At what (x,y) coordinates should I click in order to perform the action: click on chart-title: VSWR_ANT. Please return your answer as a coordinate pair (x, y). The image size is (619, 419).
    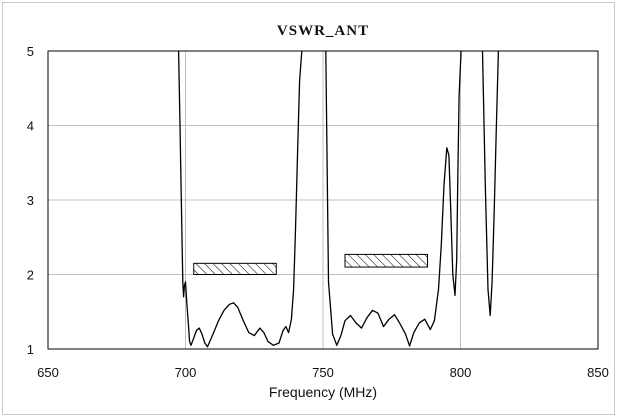
    Looking at the image, I should click on (323, 31).